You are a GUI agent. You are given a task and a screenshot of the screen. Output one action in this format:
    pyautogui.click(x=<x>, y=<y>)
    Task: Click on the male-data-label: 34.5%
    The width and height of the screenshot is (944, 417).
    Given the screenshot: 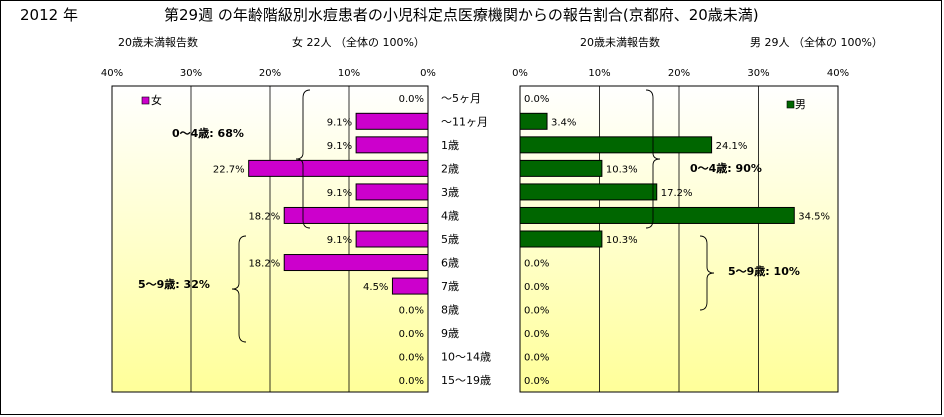 What is the action you would take?
    pyautogui.click(x=814, y=216)
    